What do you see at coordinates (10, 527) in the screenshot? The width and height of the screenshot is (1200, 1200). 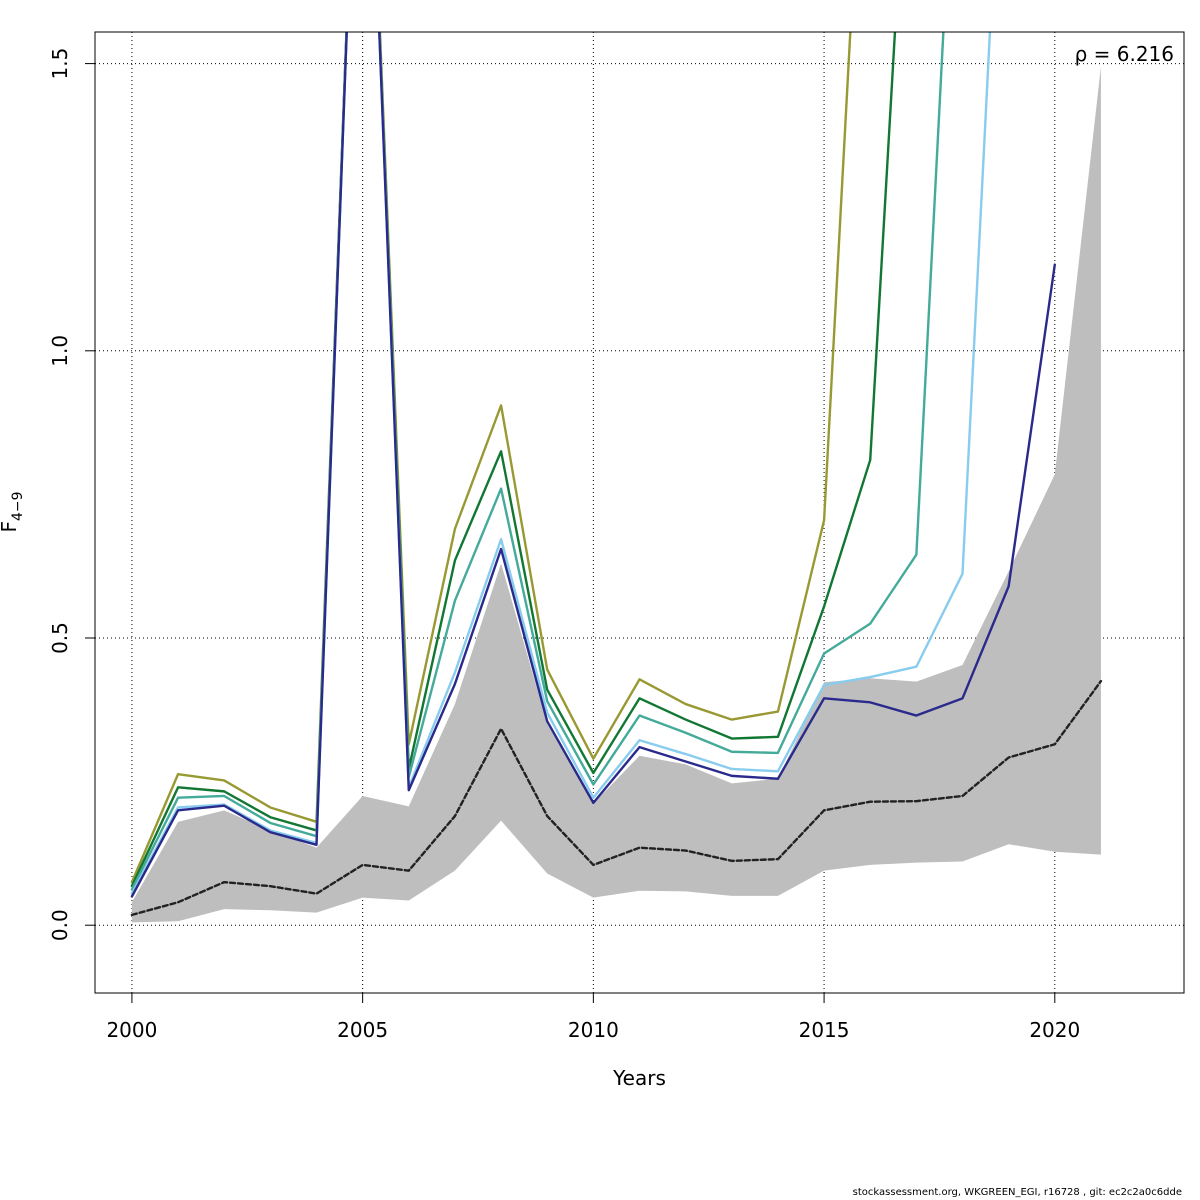 I see `y-axis-title-main: F` at bounding box center [10, 527].